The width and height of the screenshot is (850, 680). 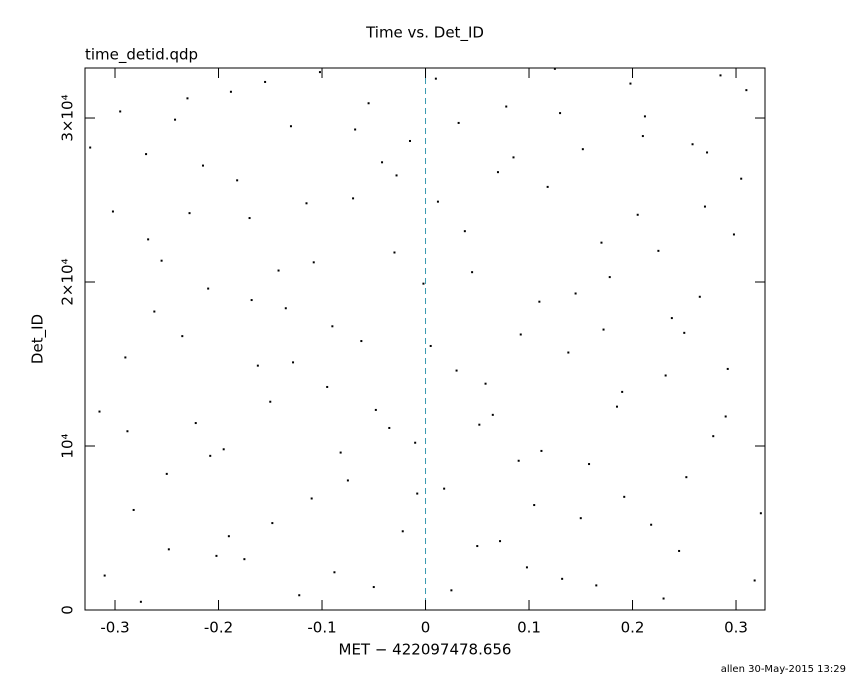 What do you see at coordinates (68, 117) in the screenshot?
I see `y-tick-label: 3×10⁴` at bounding box center [68, 117].